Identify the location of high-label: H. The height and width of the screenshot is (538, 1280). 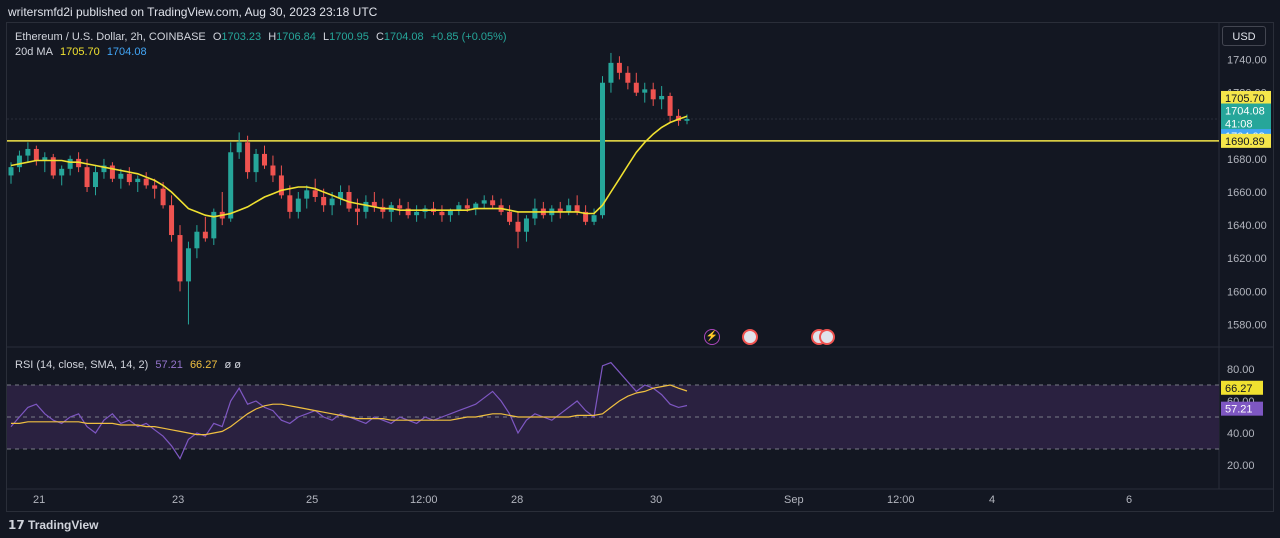
(272, 37).